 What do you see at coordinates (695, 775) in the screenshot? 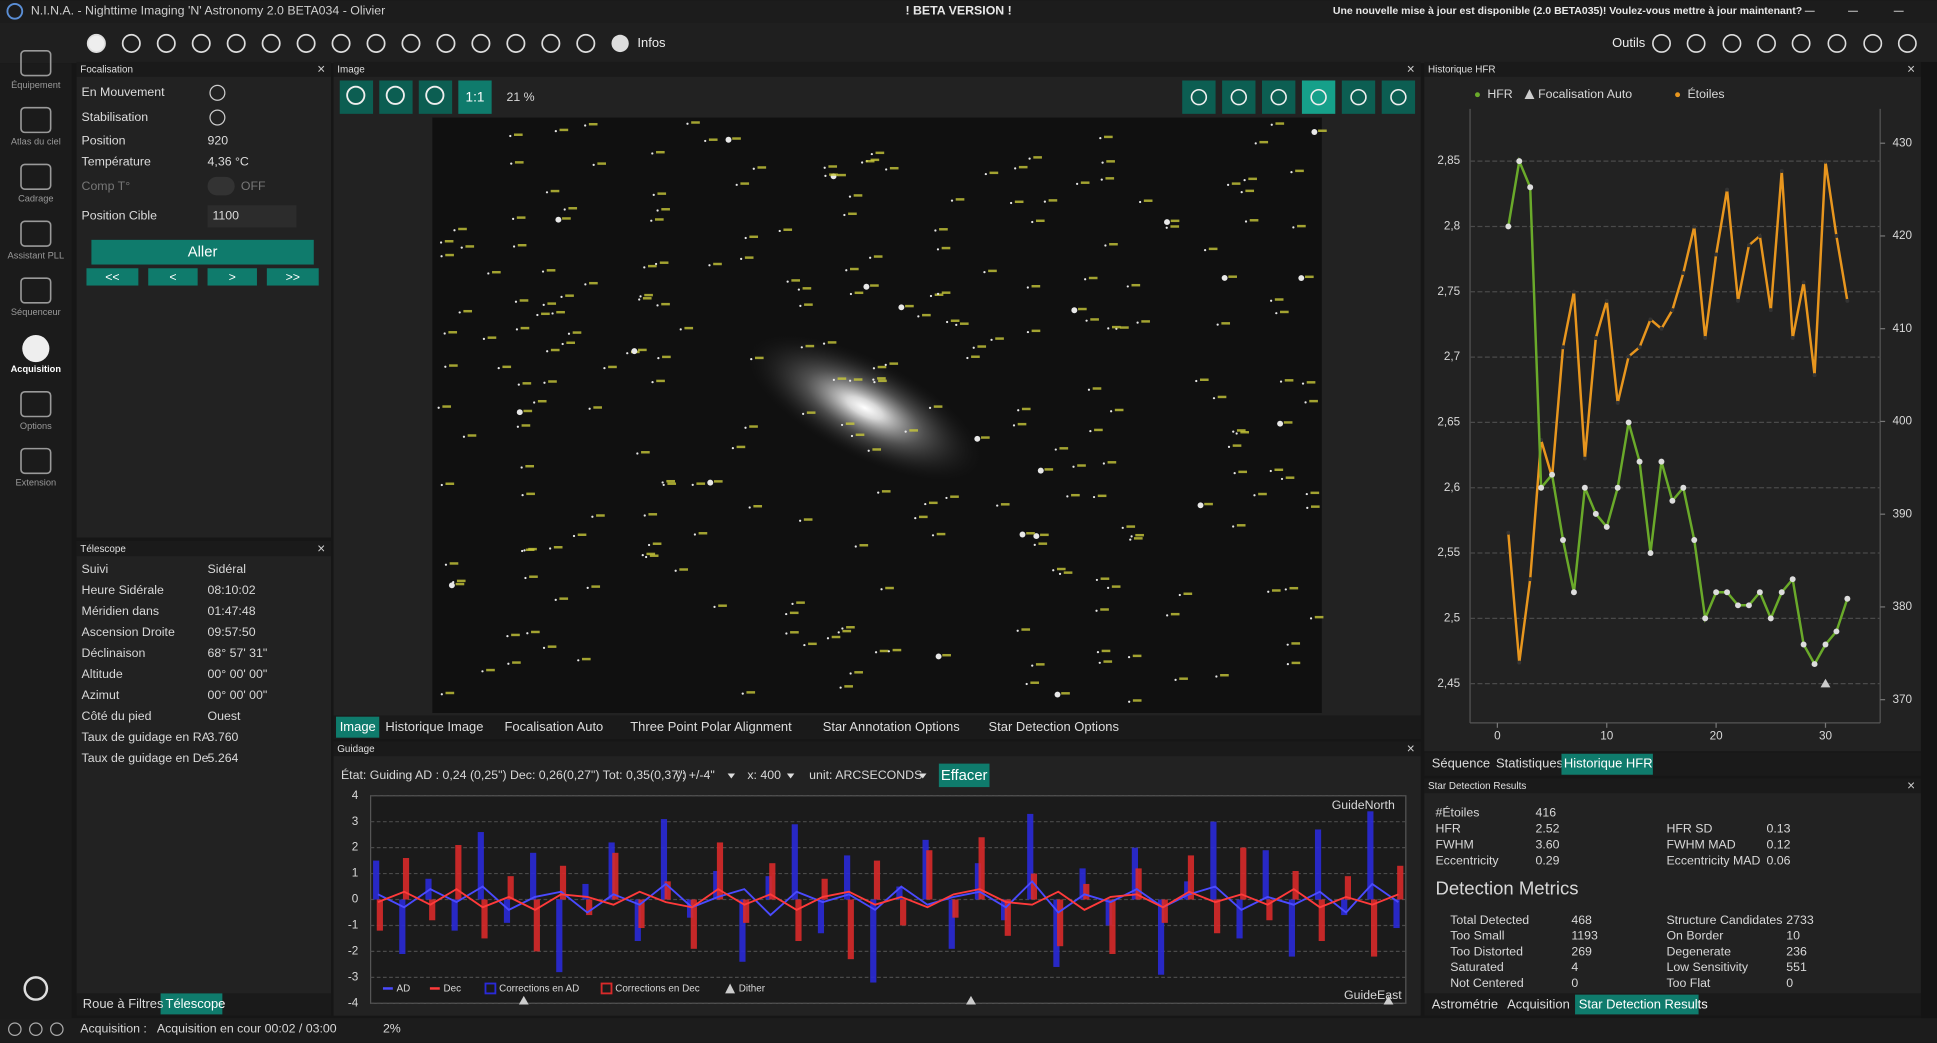
I see `y-scale-select: y: +/-4"` at bounding box center [695, 775].